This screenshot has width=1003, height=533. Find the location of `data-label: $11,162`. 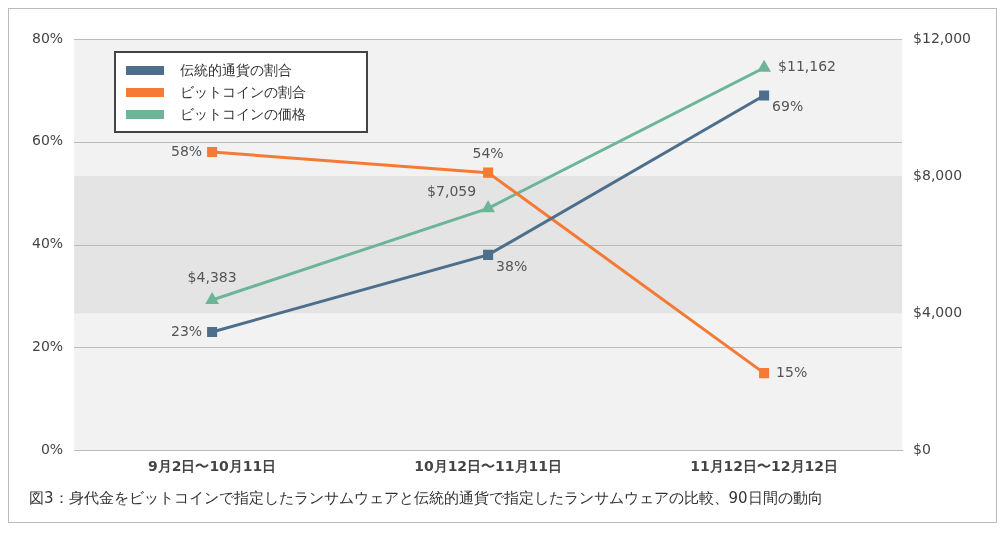

data-label: $11,162 is located at coordinates (807, 66).